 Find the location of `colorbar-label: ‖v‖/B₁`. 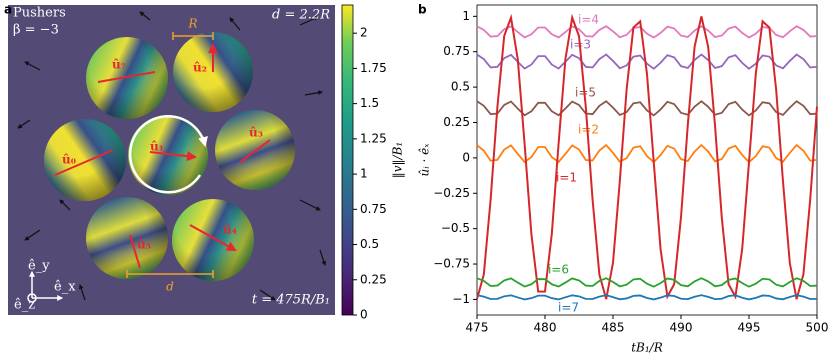

colorbar-label: ‖v‖/B₁ is located at coordinates (398, 160).